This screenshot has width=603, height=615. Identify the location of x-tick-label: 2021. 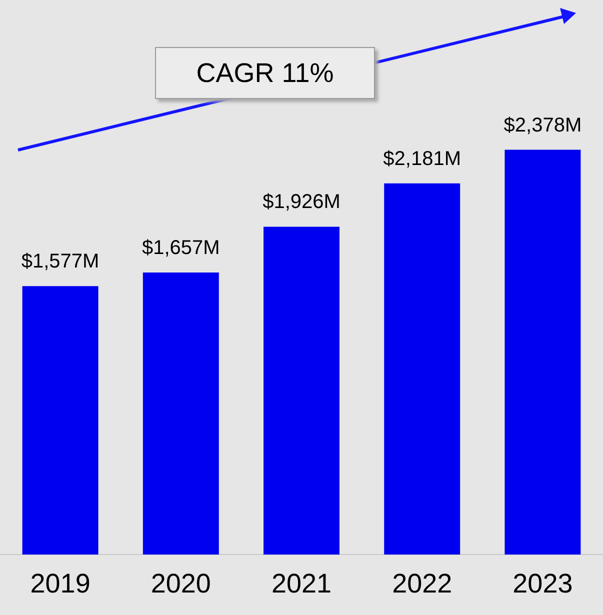
(301, 583).